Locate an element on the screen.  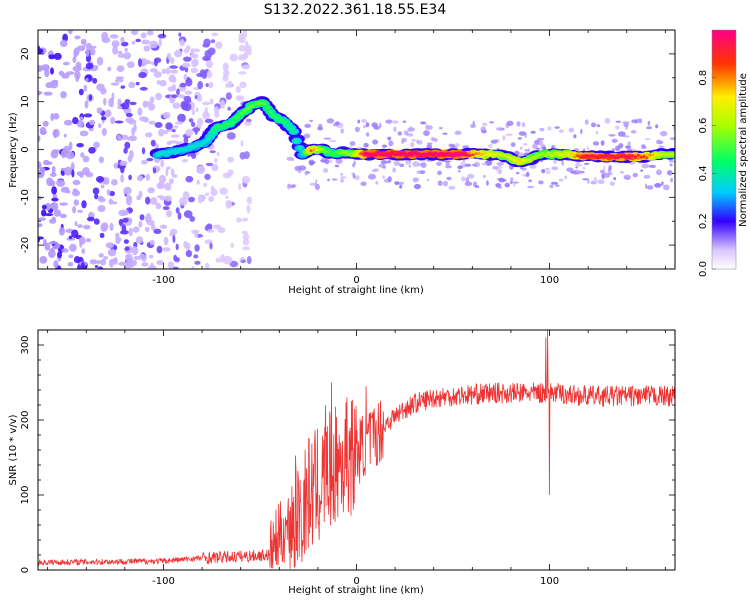
colorbar-tick-label: 0.4 is located at coordinates (703, 173).